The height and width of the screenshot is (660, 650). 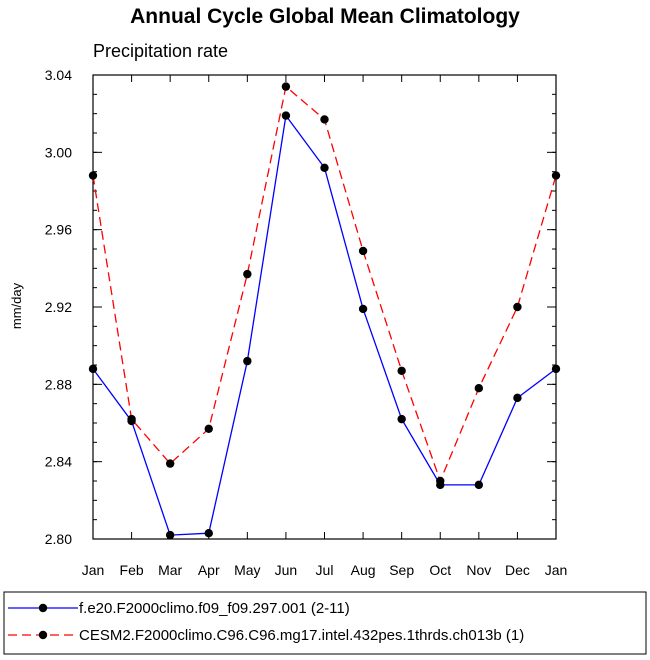 What do you see at coordinates (160, 51) in the screenshot?
I see `chart-subtitle: Precipitation rate` at bounding box center [160, 51].